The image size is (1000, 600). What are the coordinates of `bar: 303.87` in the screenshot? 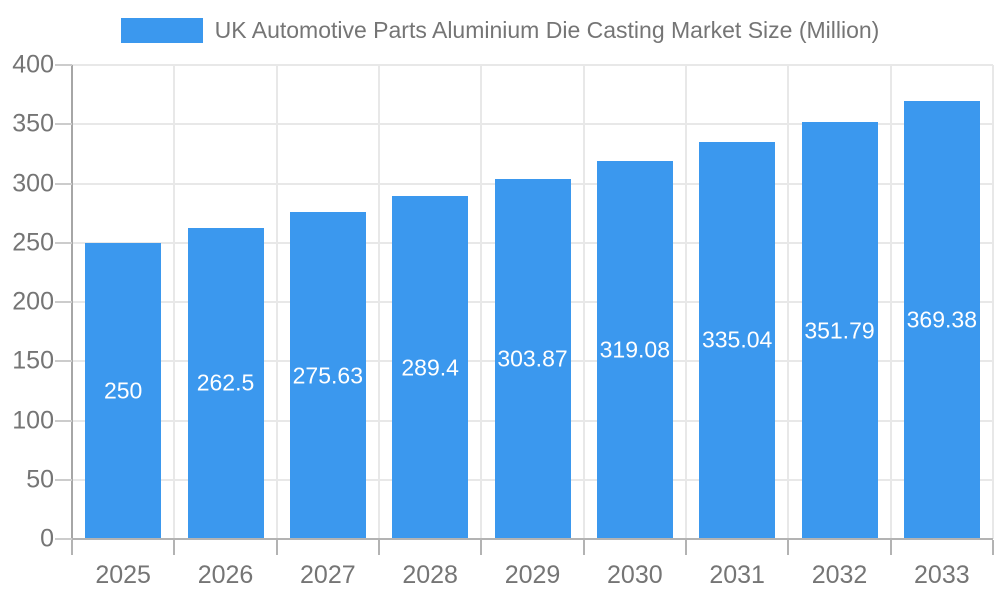 It's located at (532, 358).